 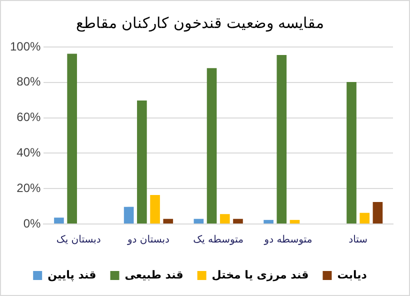 I want to click on y-tick-label: 40%, so click(x=29, y=153).